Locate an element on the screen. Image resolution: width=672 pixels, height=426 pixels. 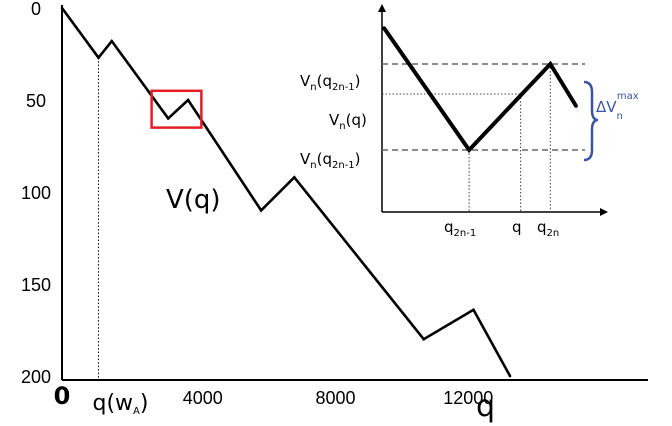
y-tick-label: 50 is located at coordinates (36, 101).